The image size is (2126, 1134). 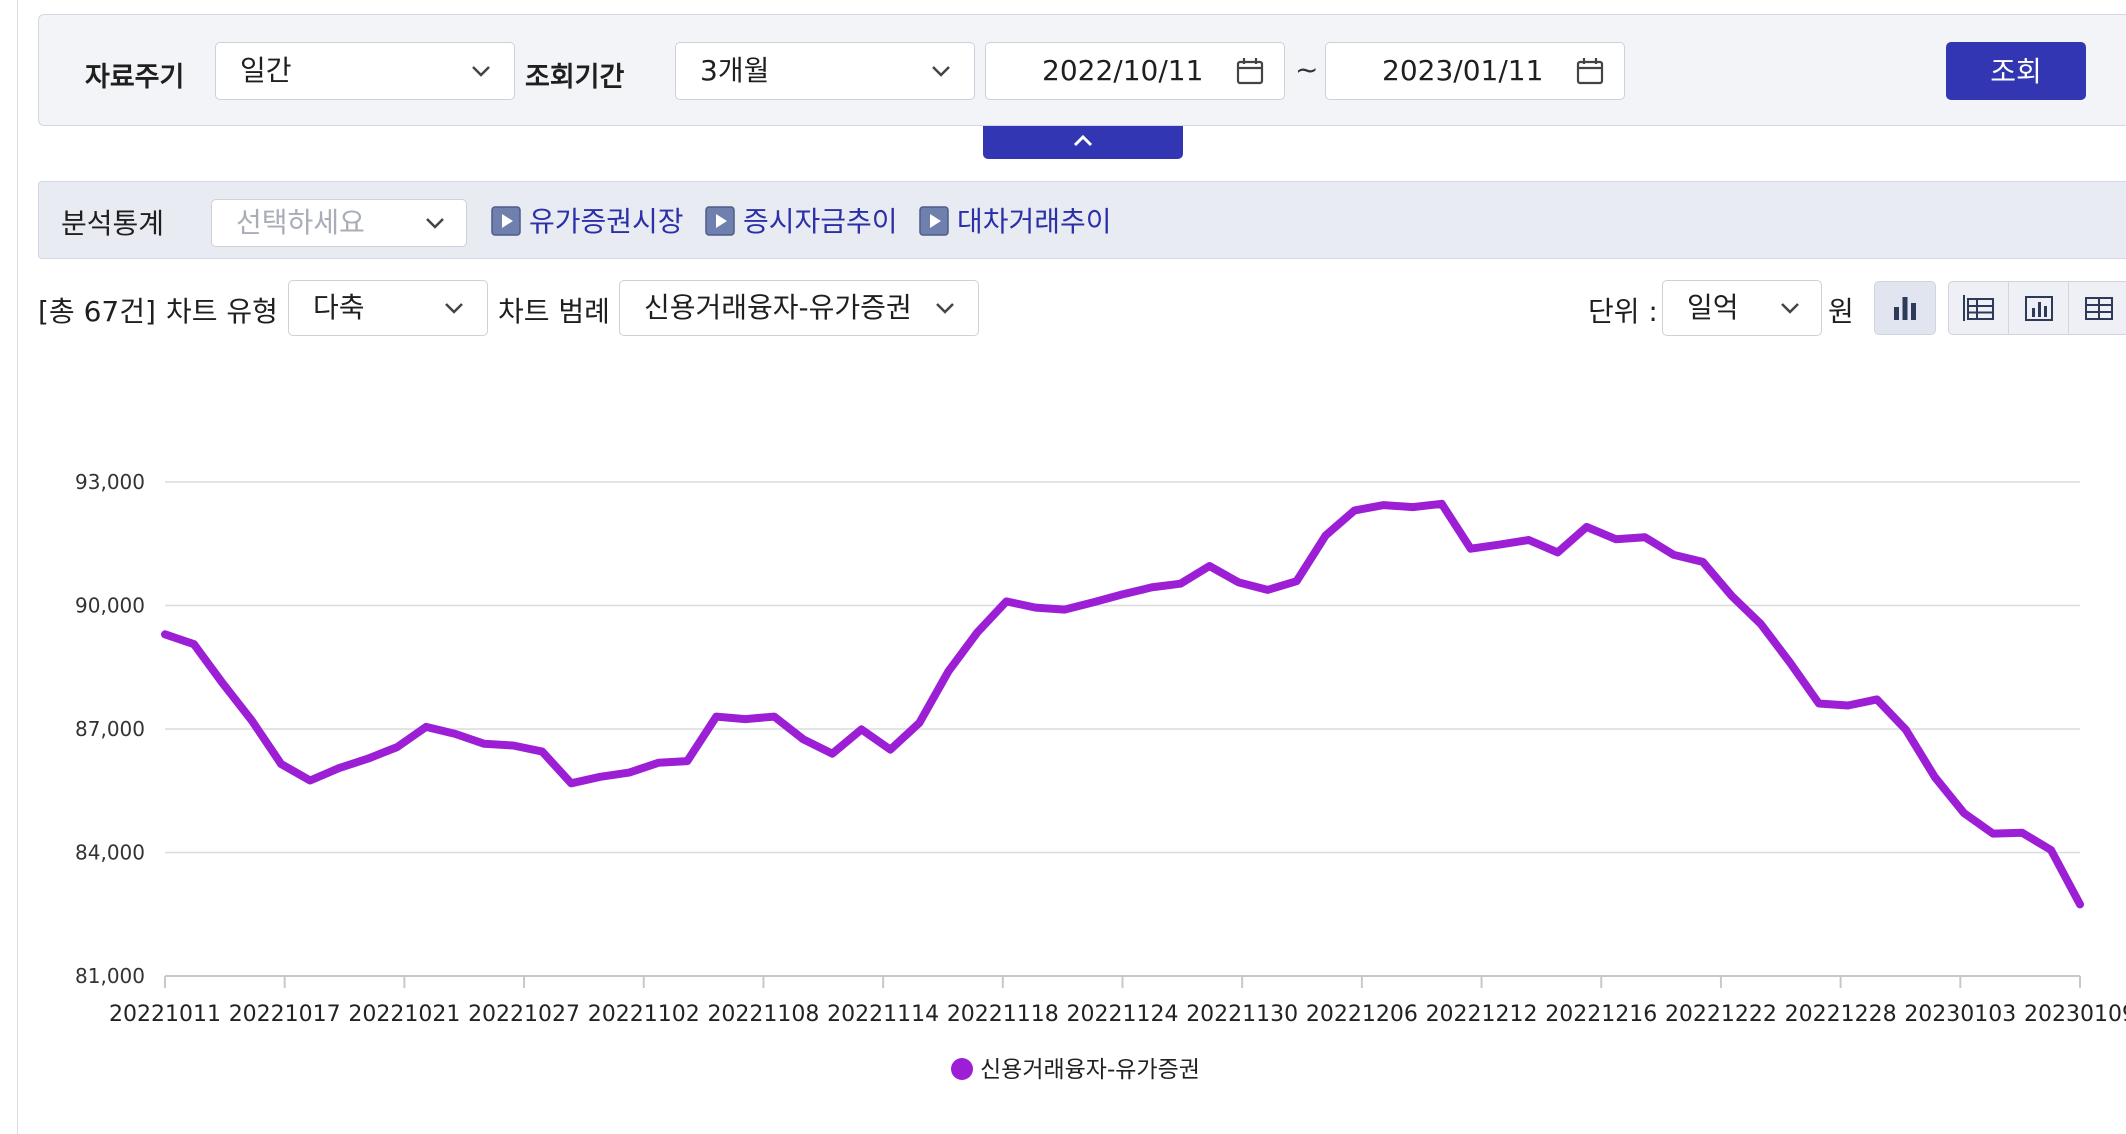 What do you see at coordinates (110, 482) in the screenshot?
I see `y-tick-label: 93,000` at bounding box center [110, 482].